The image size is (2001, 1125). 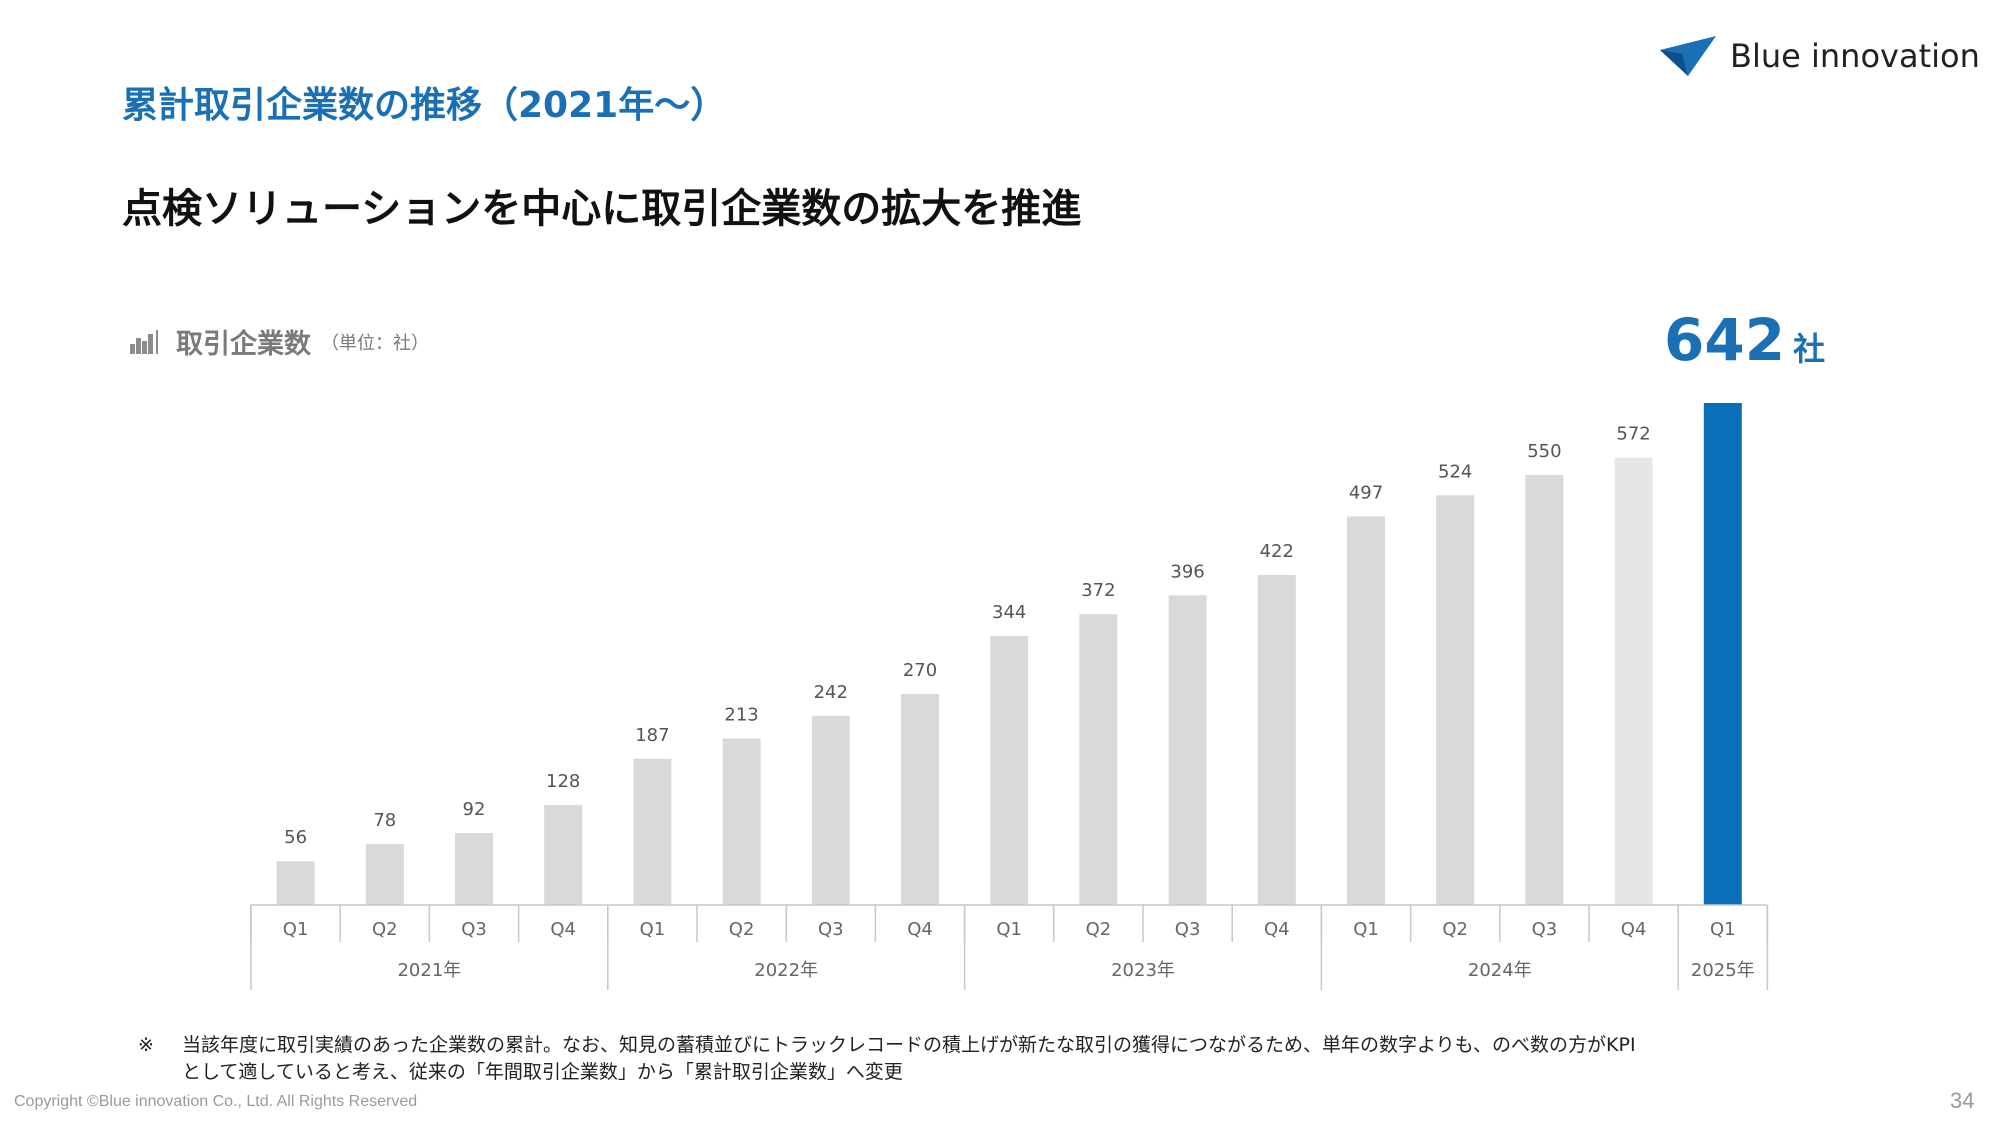 What do you see at coordinates (831, 692) in the screenshot?
I see `data-label: 242` at bounding box center [831, 692].